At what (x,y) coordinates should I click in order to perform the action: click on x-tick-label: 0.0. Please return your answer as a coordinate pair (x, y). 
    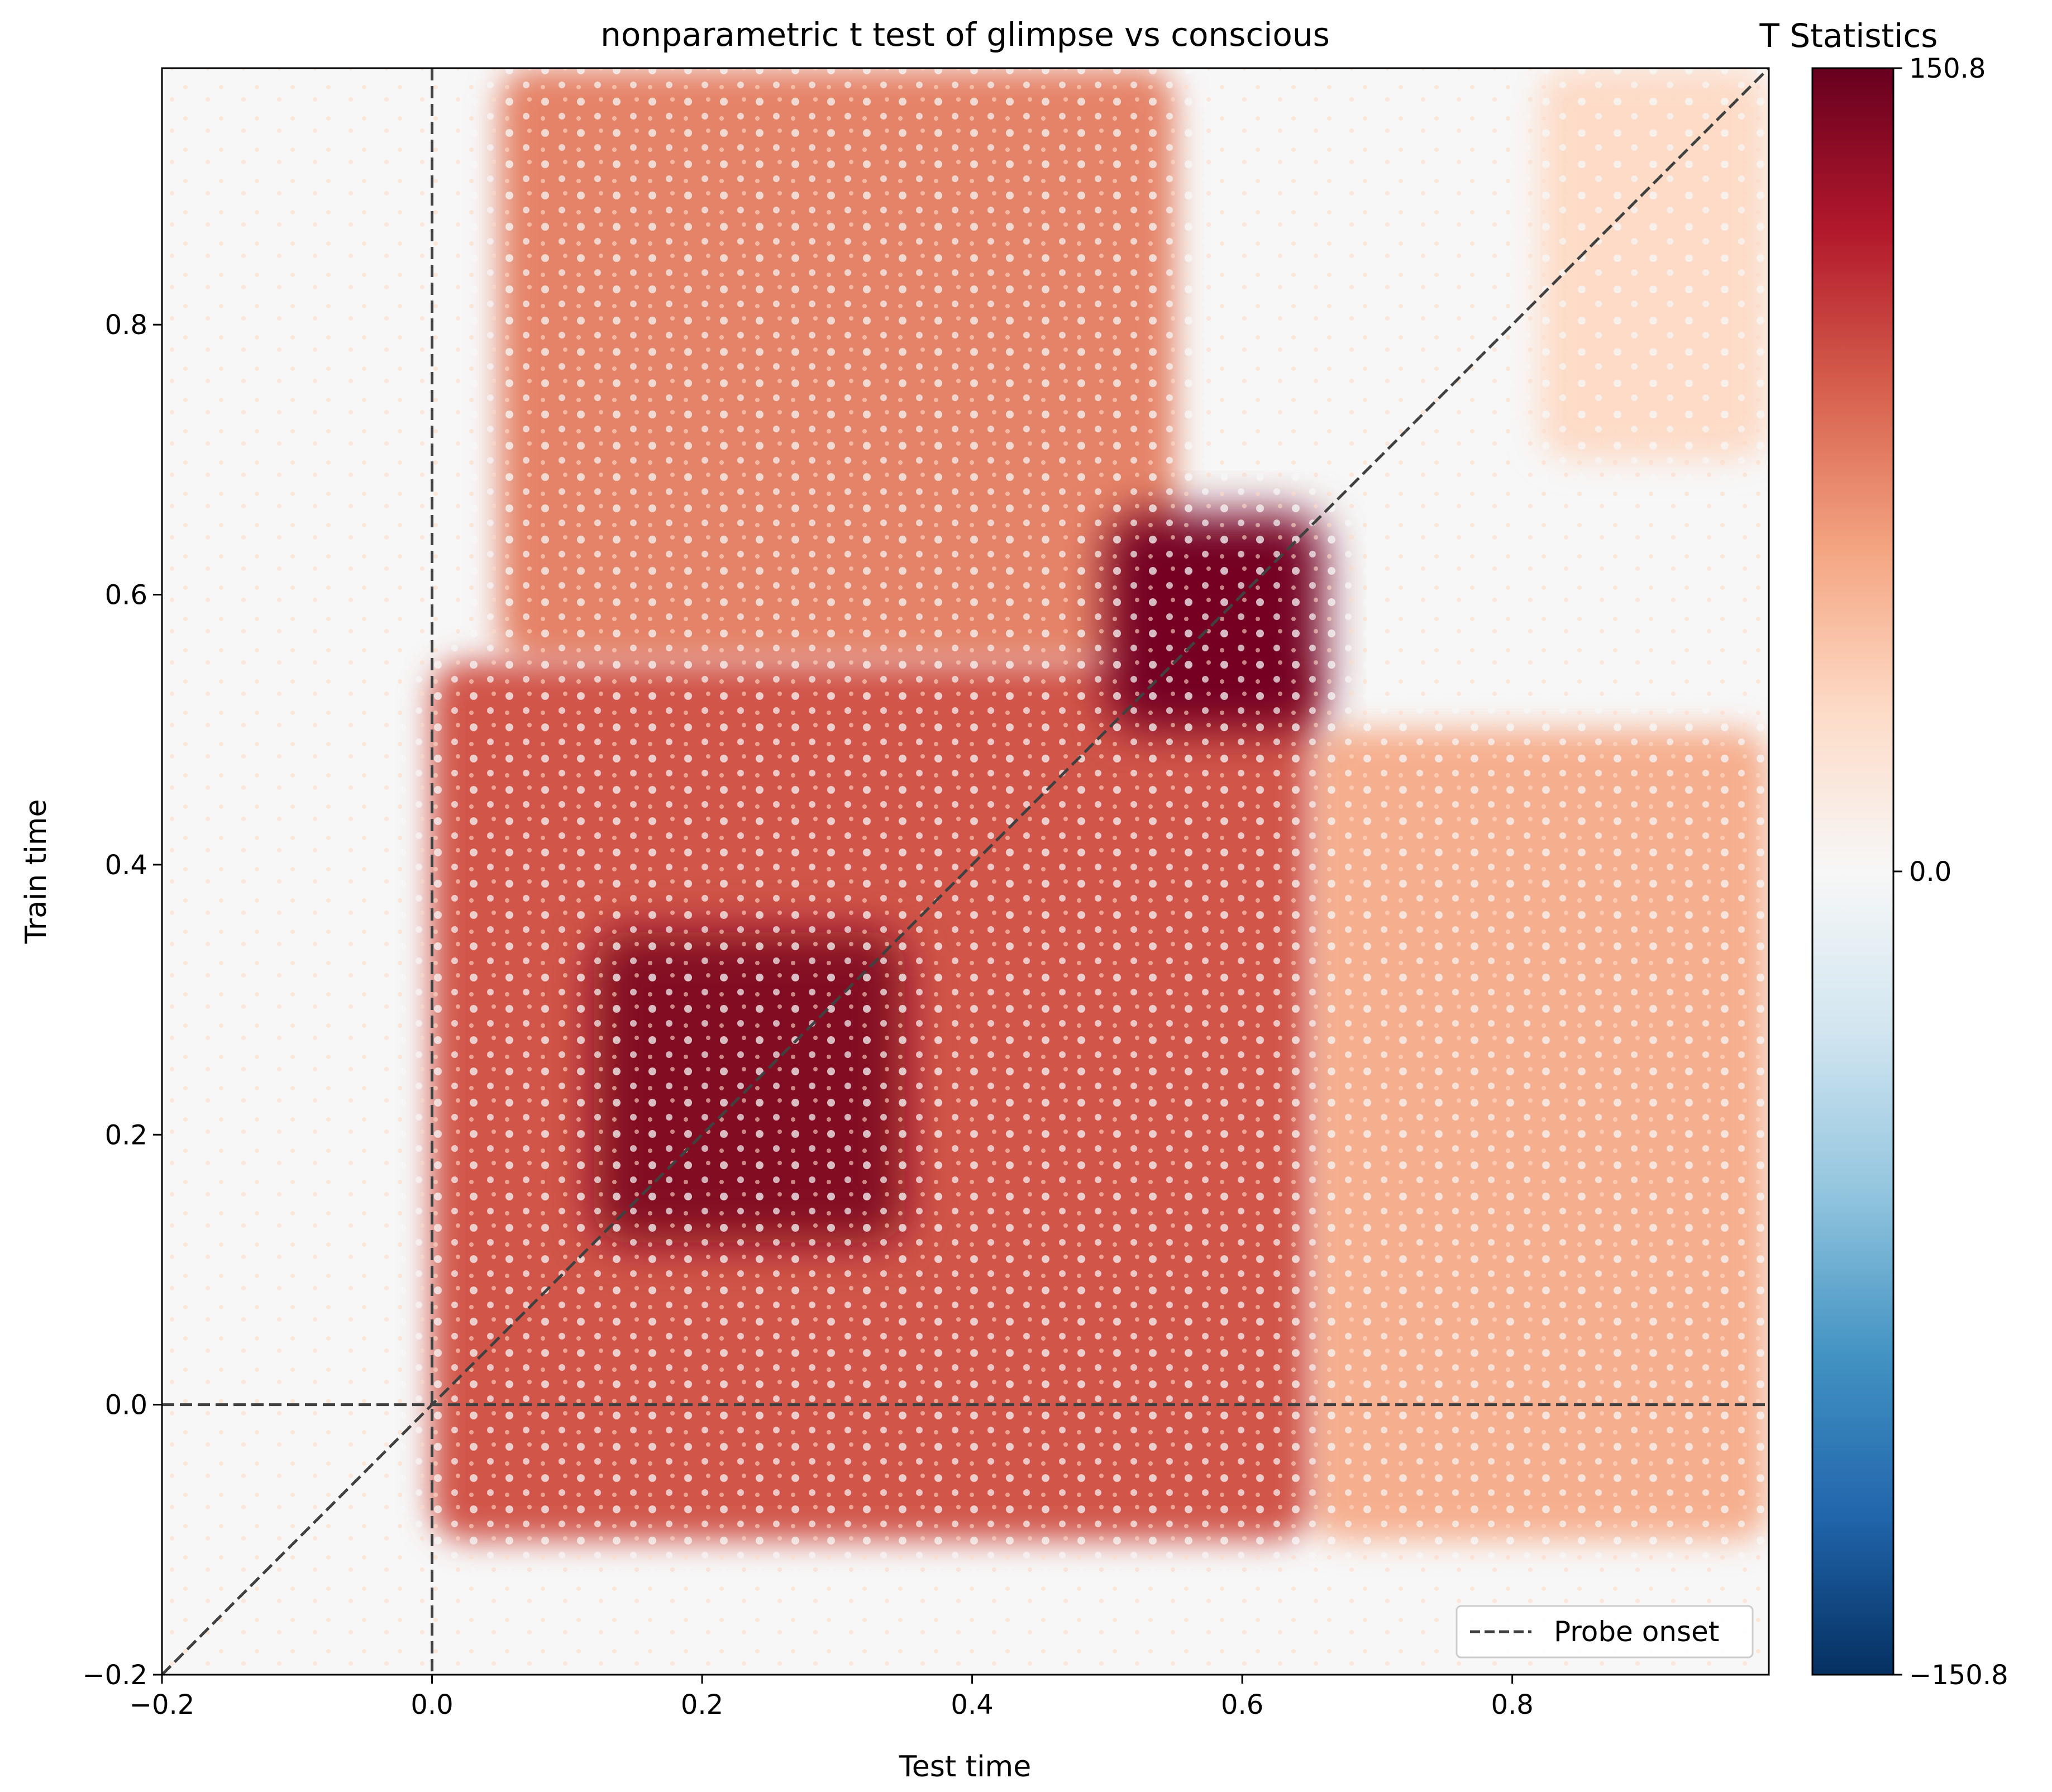
    Looking at the image, I should click on (432, 1704).